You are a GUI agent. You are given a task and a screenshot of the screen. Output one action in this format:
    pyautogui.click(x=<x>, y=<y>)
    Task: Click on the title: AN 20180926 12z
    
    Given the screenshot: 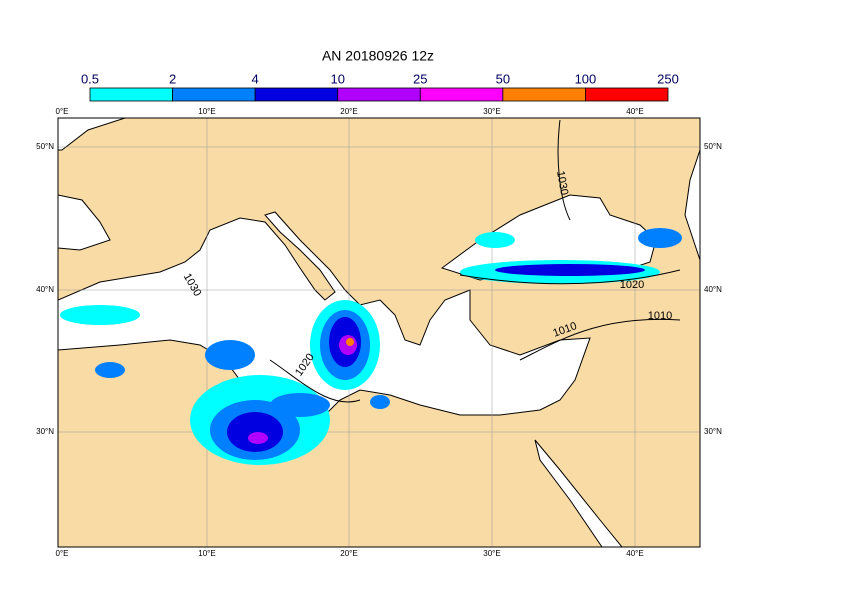 What is the action you would take?
    pyautogui.click(x=378, y=56)
    